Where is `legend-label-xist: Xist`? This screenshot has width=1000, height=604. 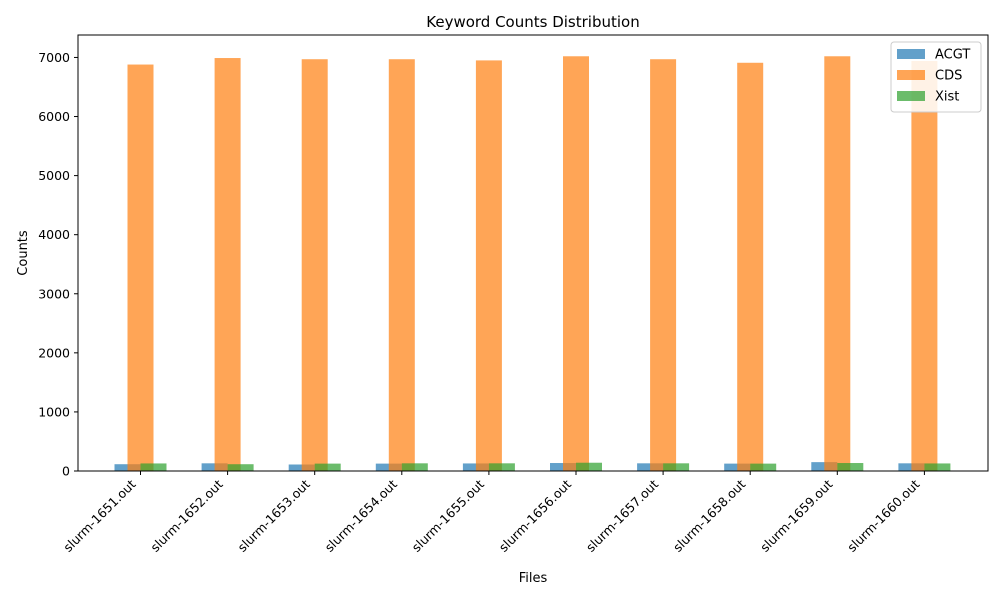
legend-label-xist: Xist is located at coordinates (947, 97).